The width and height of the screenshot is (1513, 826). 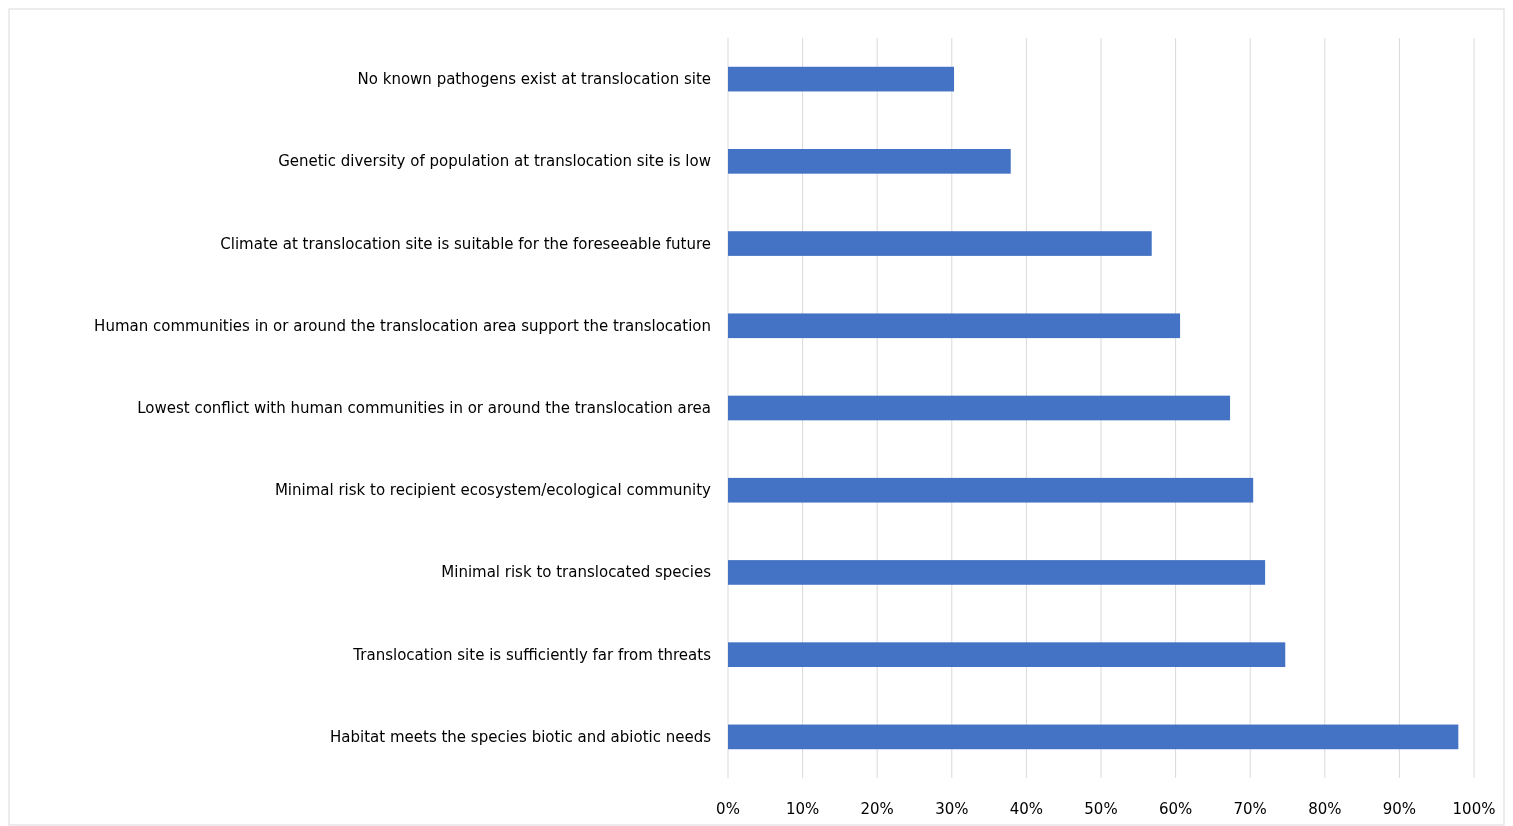 What do you see at coordinates (1325, 809) in the screenshot?
I see `x-tick-label: 80%` at bounding box center [1325, 809].